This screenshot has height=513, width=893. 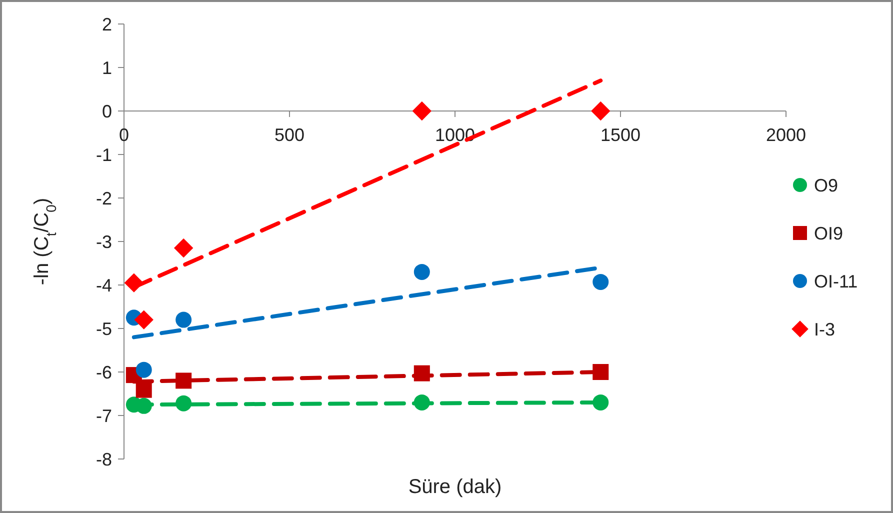 I want to click on y-tick-label: -4, so click(x=104, y=285).